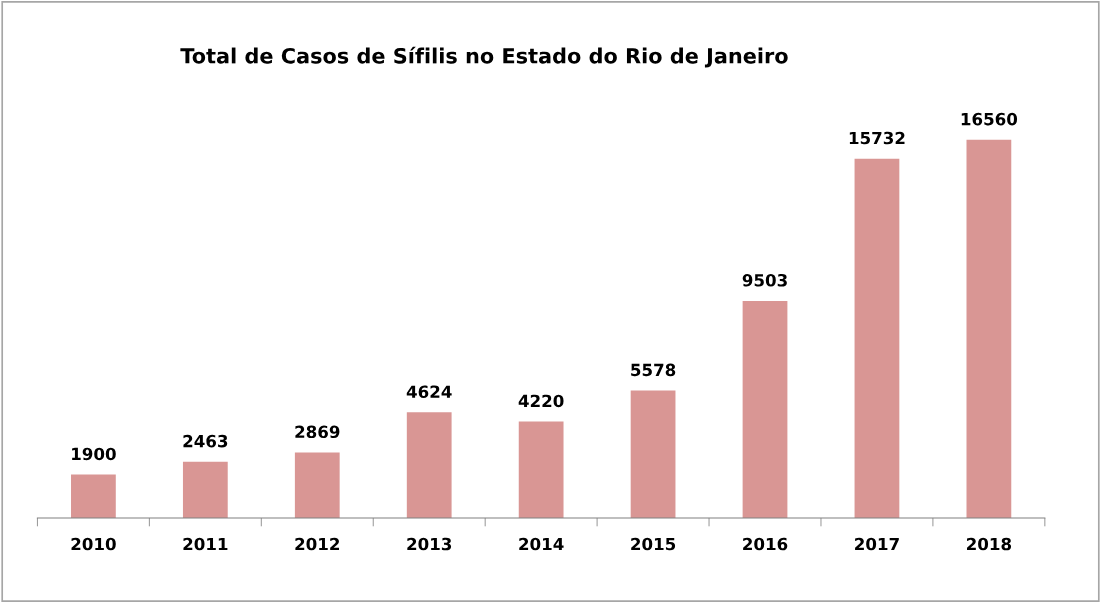 The width and height of the screenshot is (1101, 603). What do you see at coordinates (317, 544) in the screenshot?
I see `x-tick-label: 2012` at bounding box center [317, 544].